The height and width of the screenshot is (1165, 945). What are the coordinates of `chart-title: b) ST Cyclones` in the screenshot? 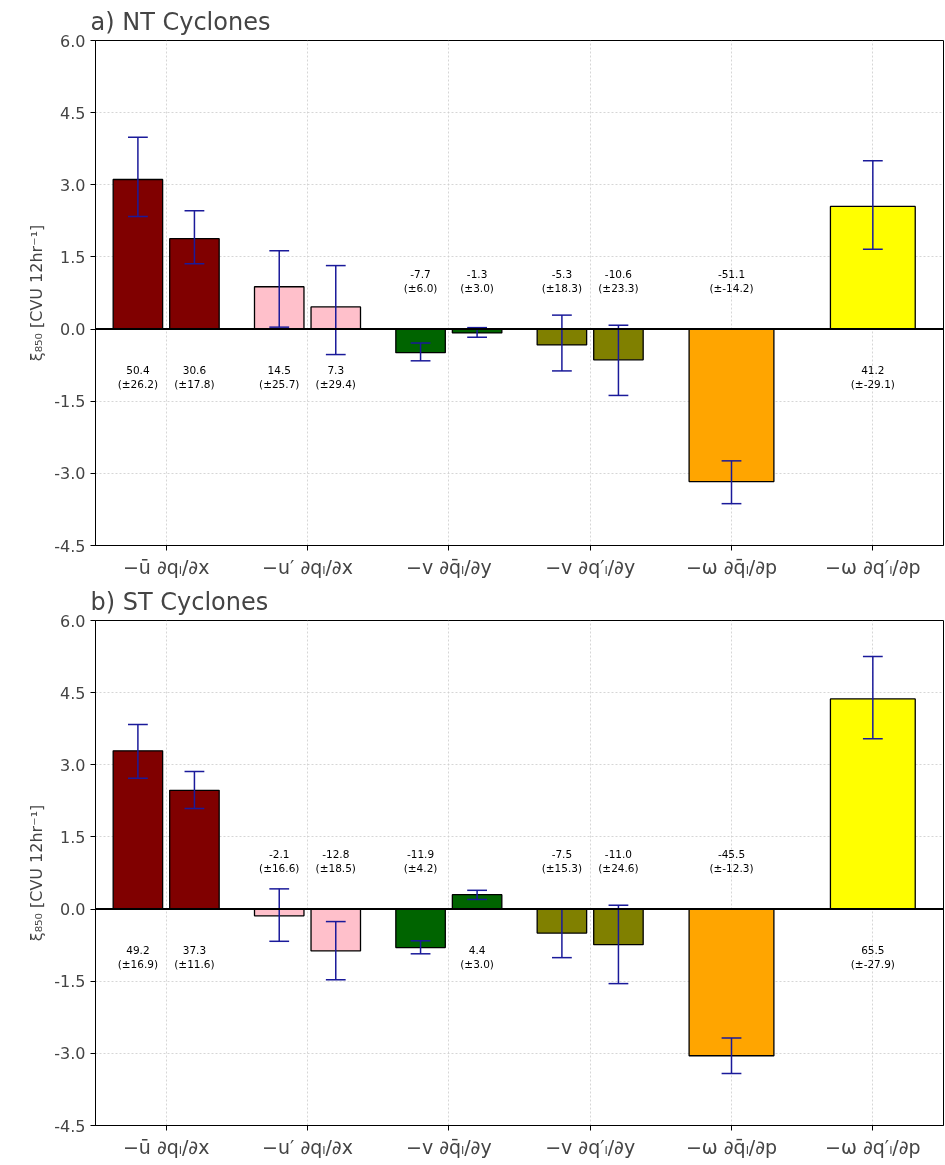 It's located at (179, 601).